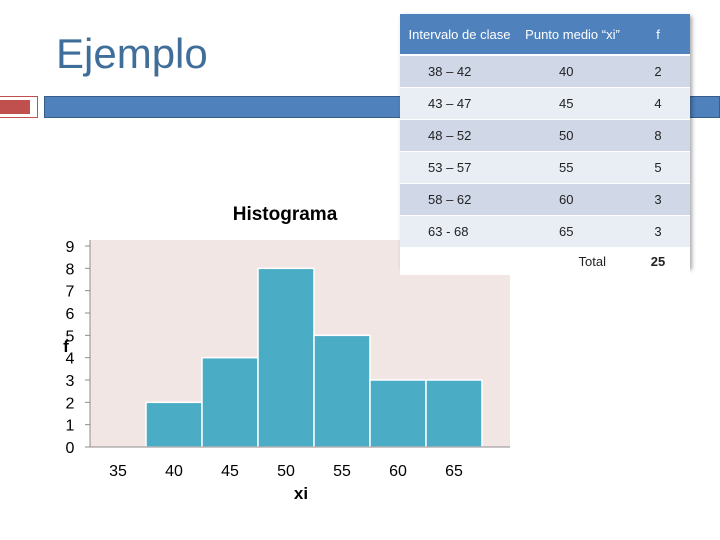  Describe the element at coordinates (459, 231) in the screenshot. I see `cell-interval: 63 - 68` at that location.